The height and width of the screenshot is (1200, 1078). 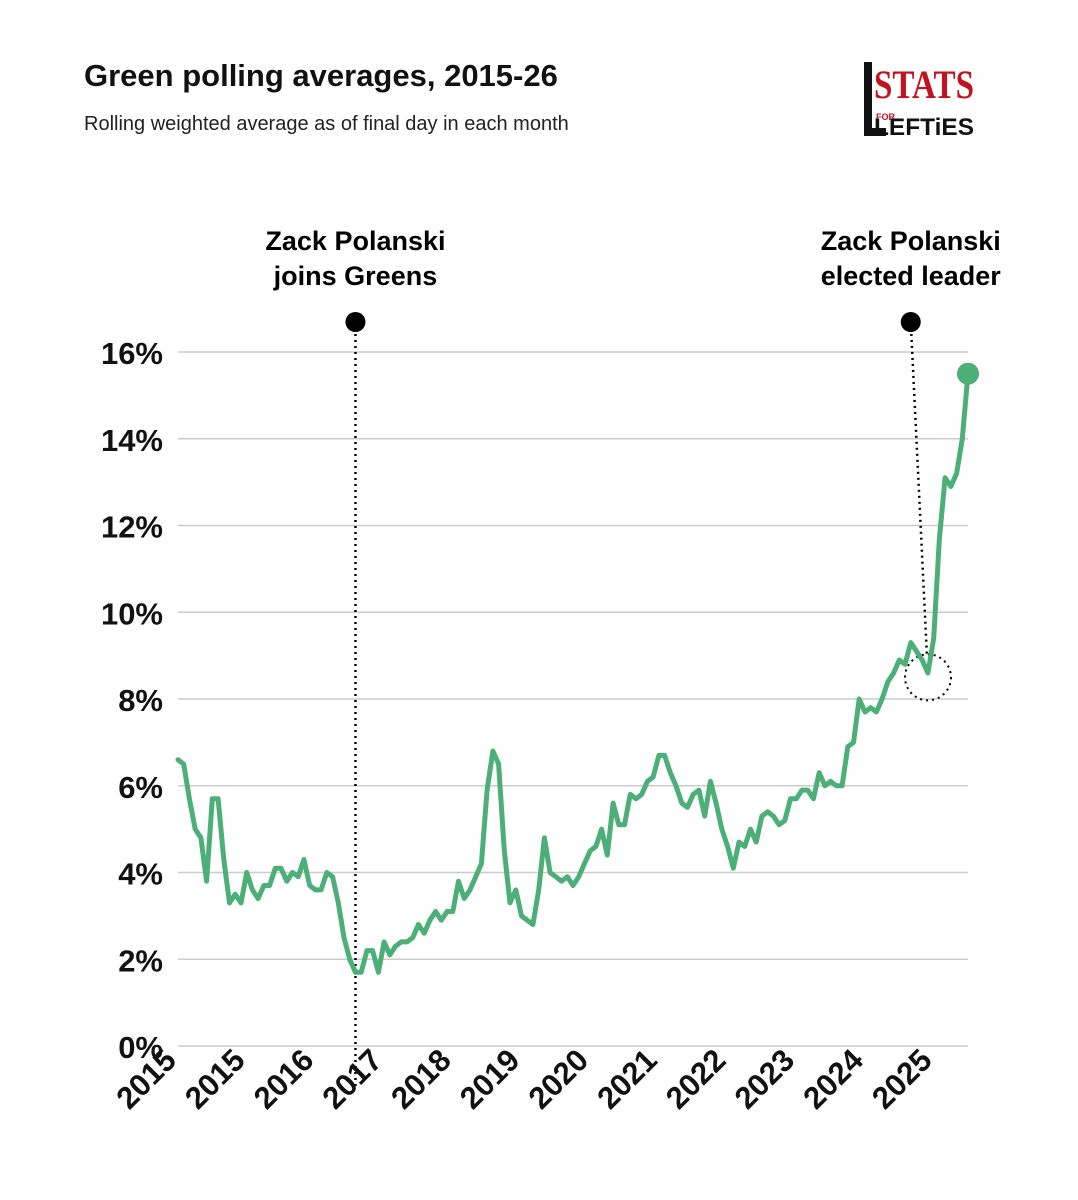 I want to click on series-end-point, so click(x=968, y=373).